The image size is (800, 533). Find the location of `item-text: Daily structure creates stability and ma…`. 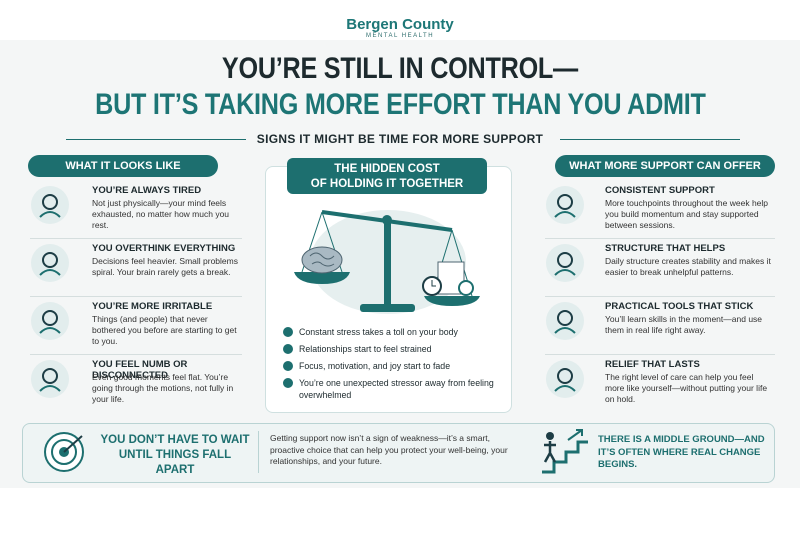

item-text: Daily structure creates stability and ma… is located at coordinates (688, 266).